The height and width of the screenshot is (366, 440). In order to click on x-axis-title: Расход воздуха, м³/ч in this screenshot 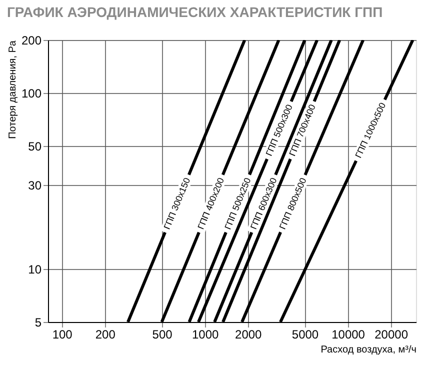, I will do `click(368, 350)`.